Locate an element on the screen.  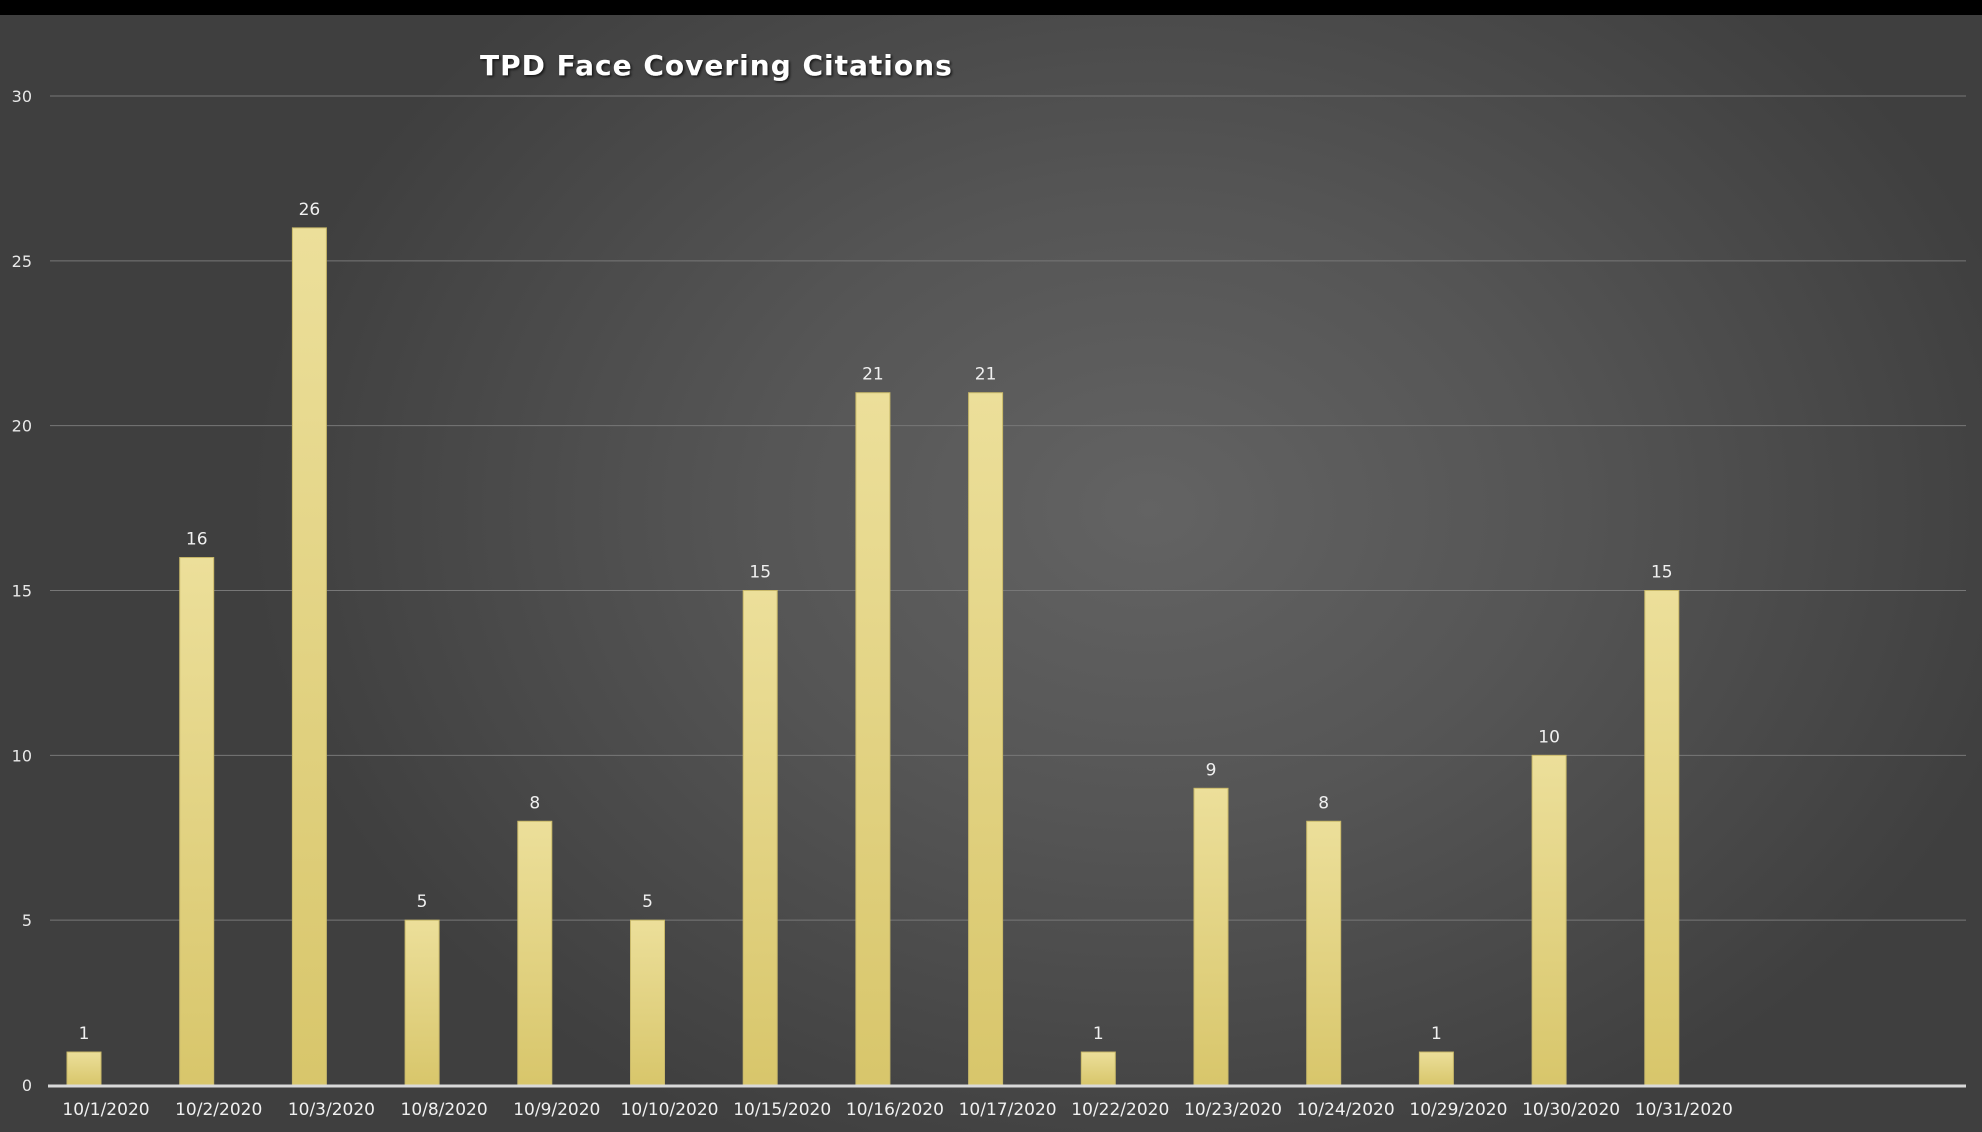
y-tick-label: 30 is located at coordinates (22, 96).